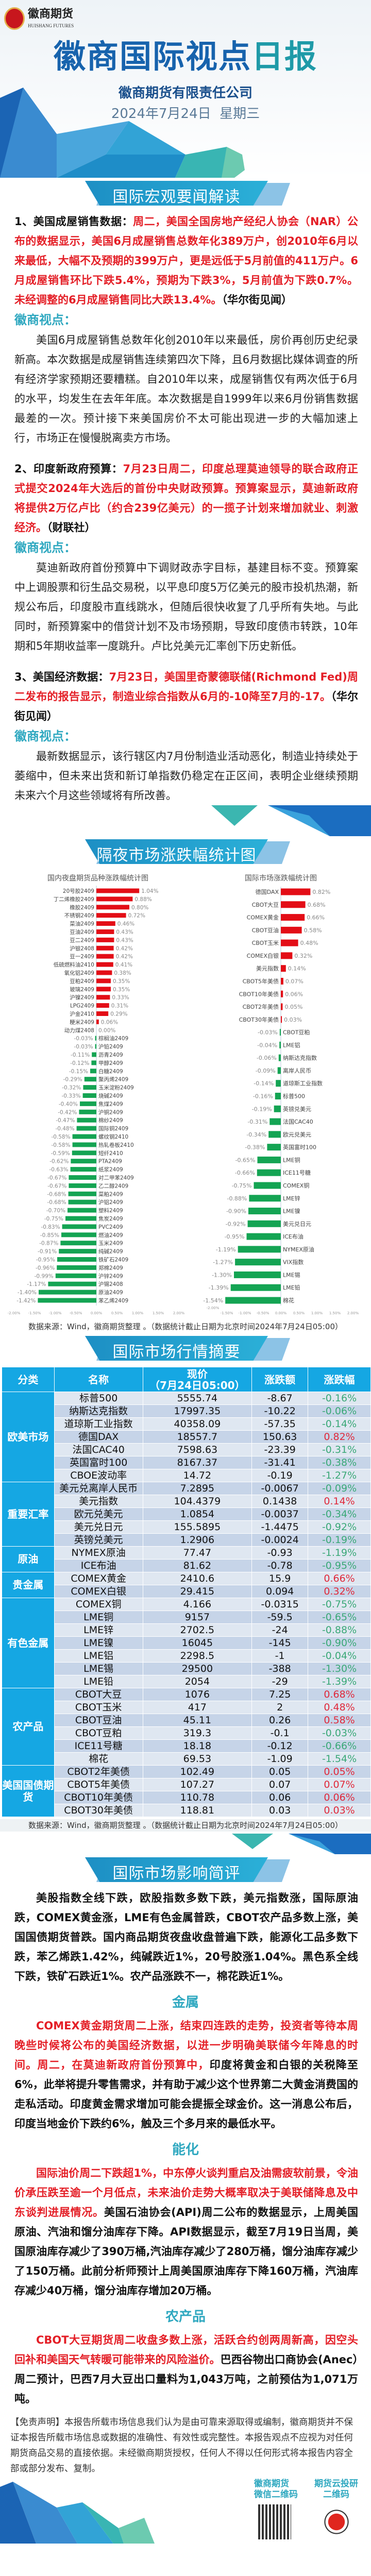  I want to click on category-label: COMEX黄金, so click(263, 917).